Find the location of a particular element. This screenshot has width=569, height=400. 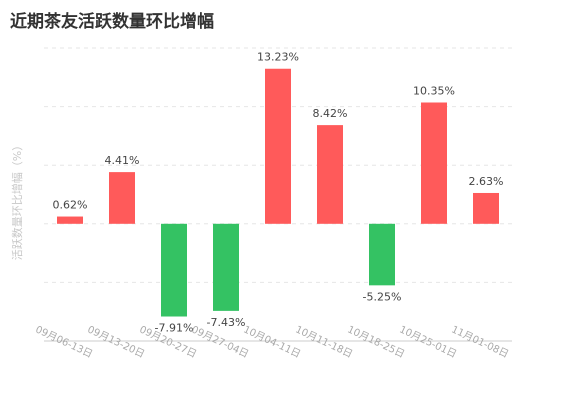

x-tick-label: 10月25-01日 is located at coordinates (427, 341).